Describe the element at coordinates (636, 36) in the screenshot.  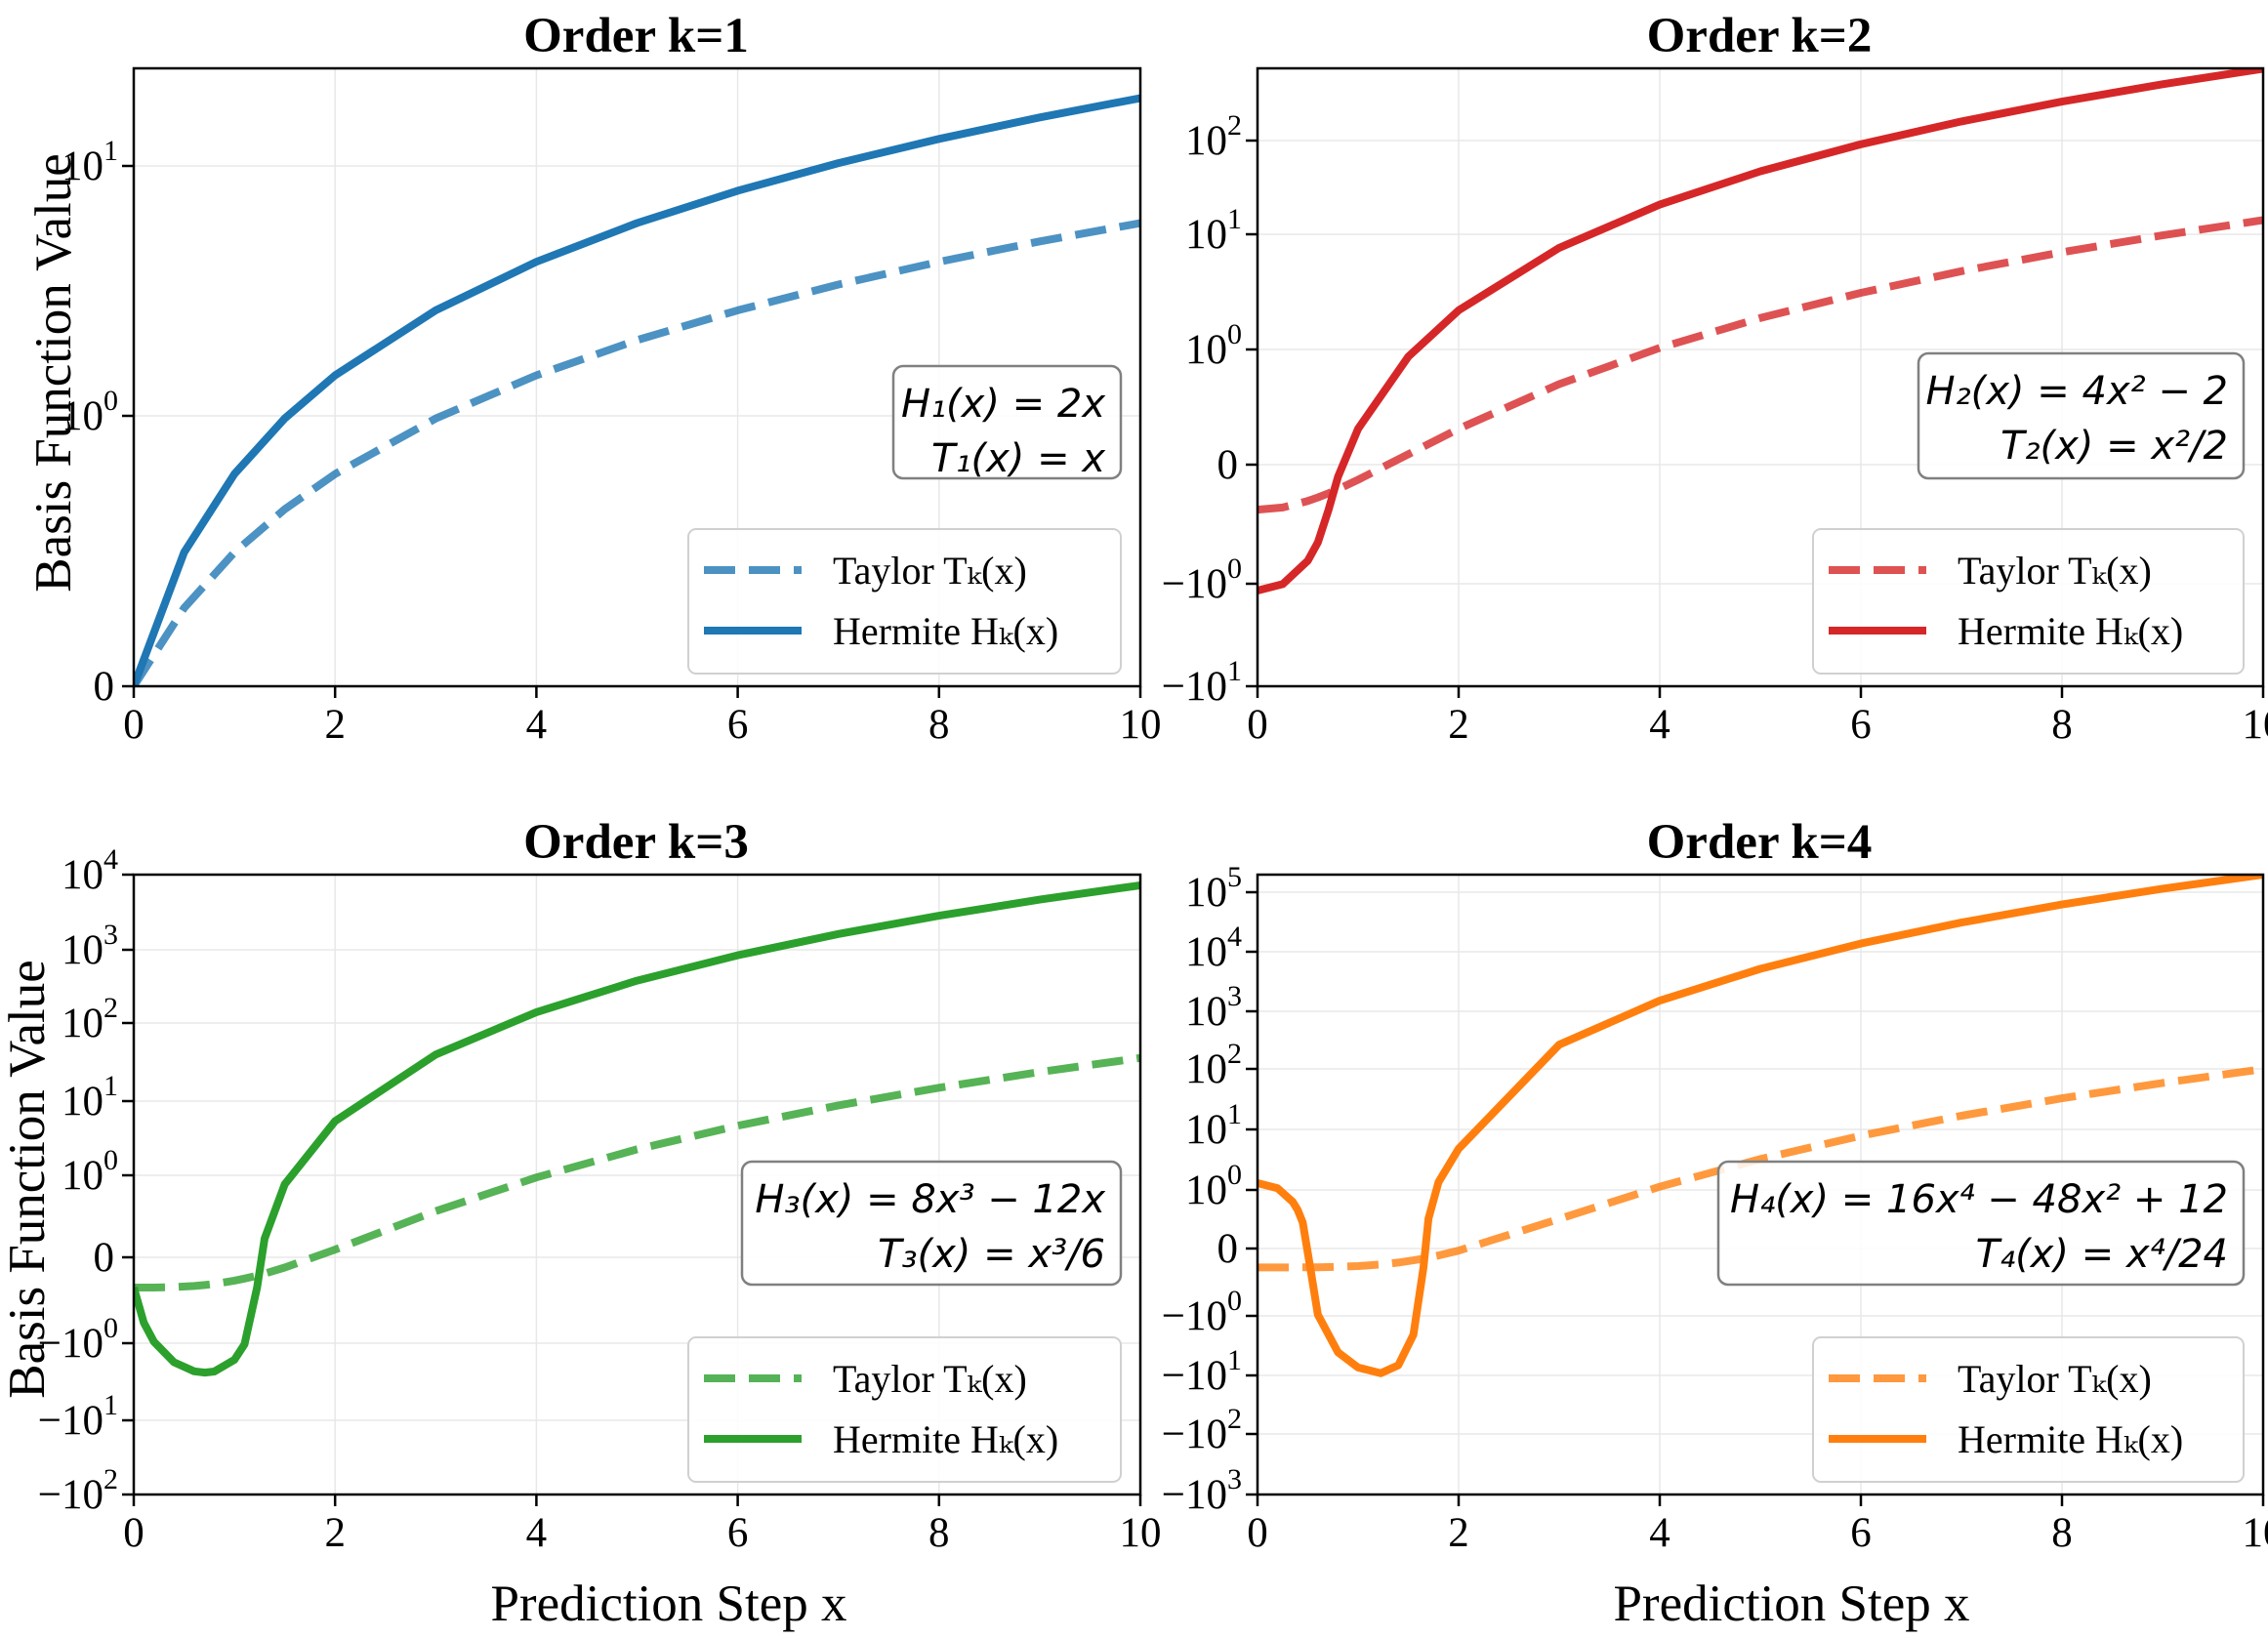
I see `subplot-title: Order k=1` at that location.